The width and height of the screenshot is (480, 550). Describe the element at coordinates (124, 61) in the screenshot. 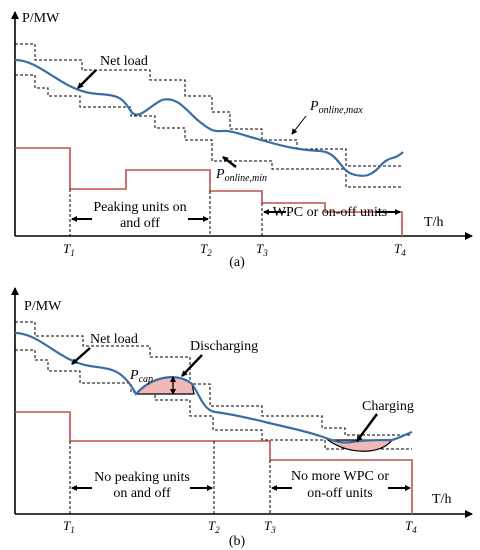

I see `panel-a-net-load-label: Net load` at that location.